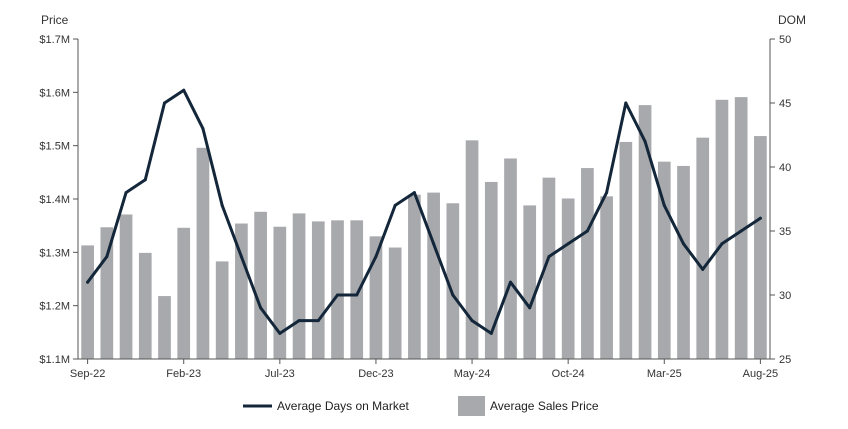  What do you see at coordinates (343, 406) in the screenshot?
I see `legend-line-label: Average Days on Market` at bounding box center [343, 406].